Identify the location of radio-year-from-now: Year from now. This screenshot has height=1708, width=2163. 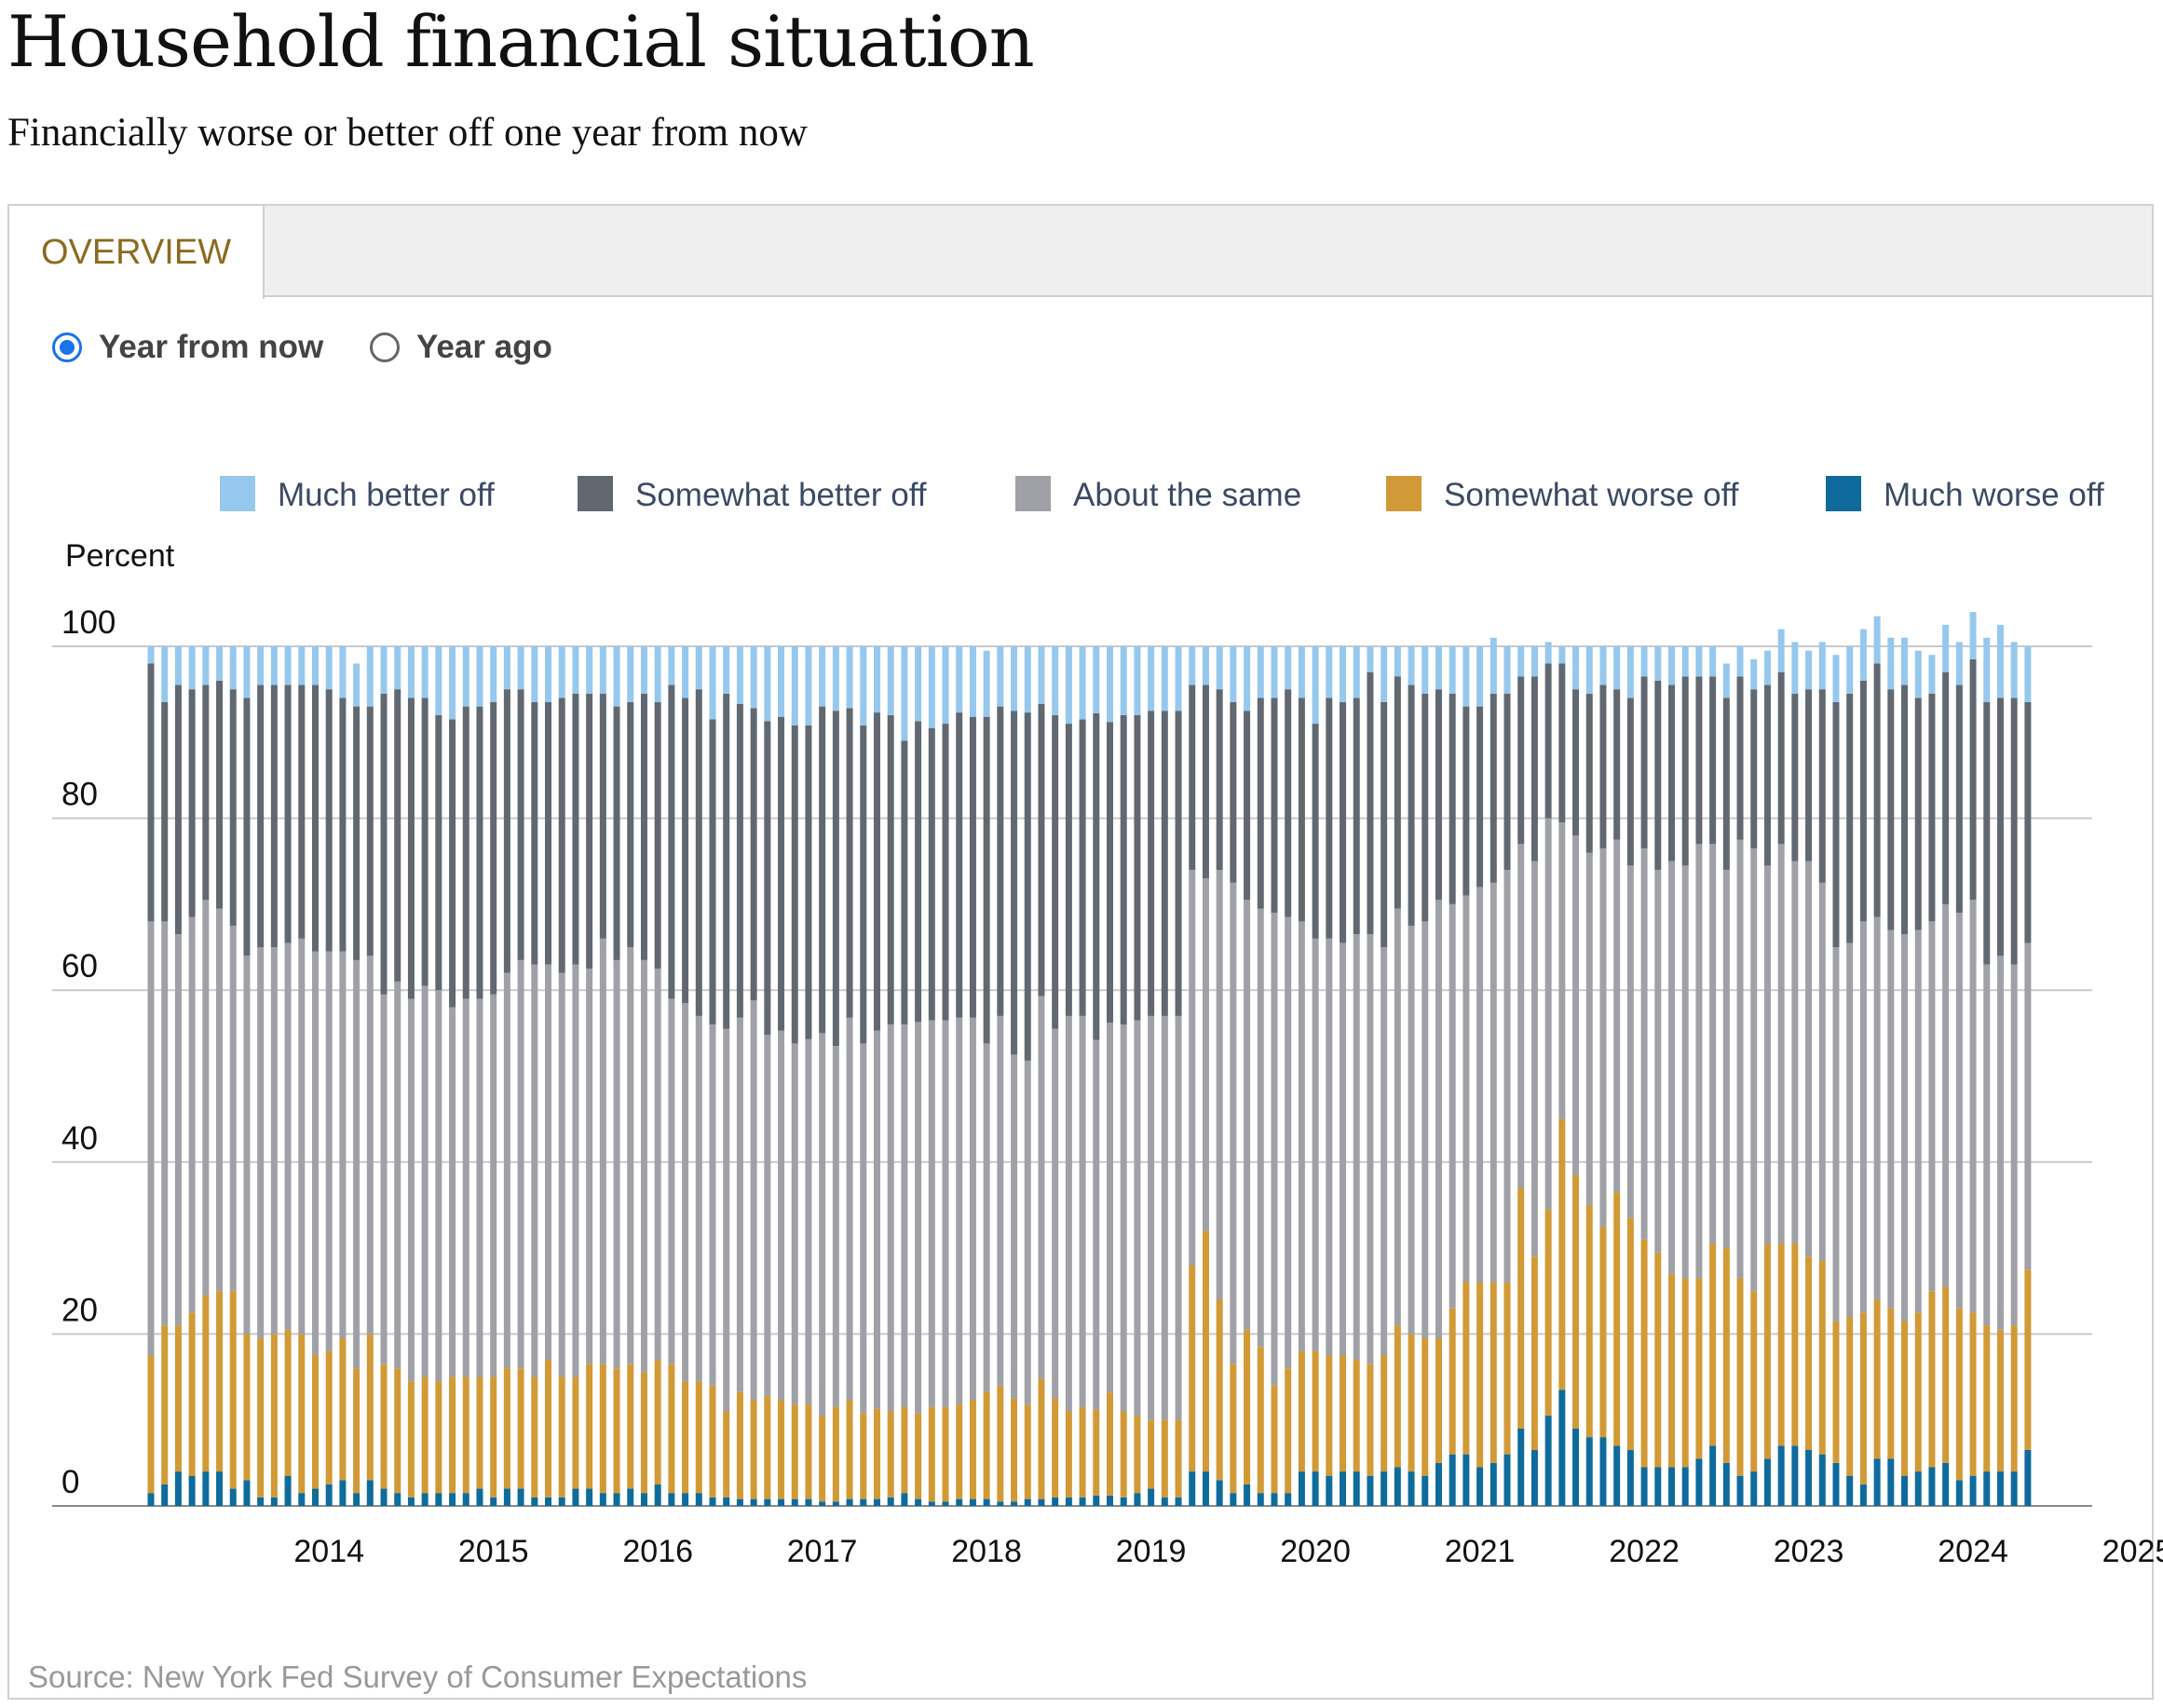
(187, 347).